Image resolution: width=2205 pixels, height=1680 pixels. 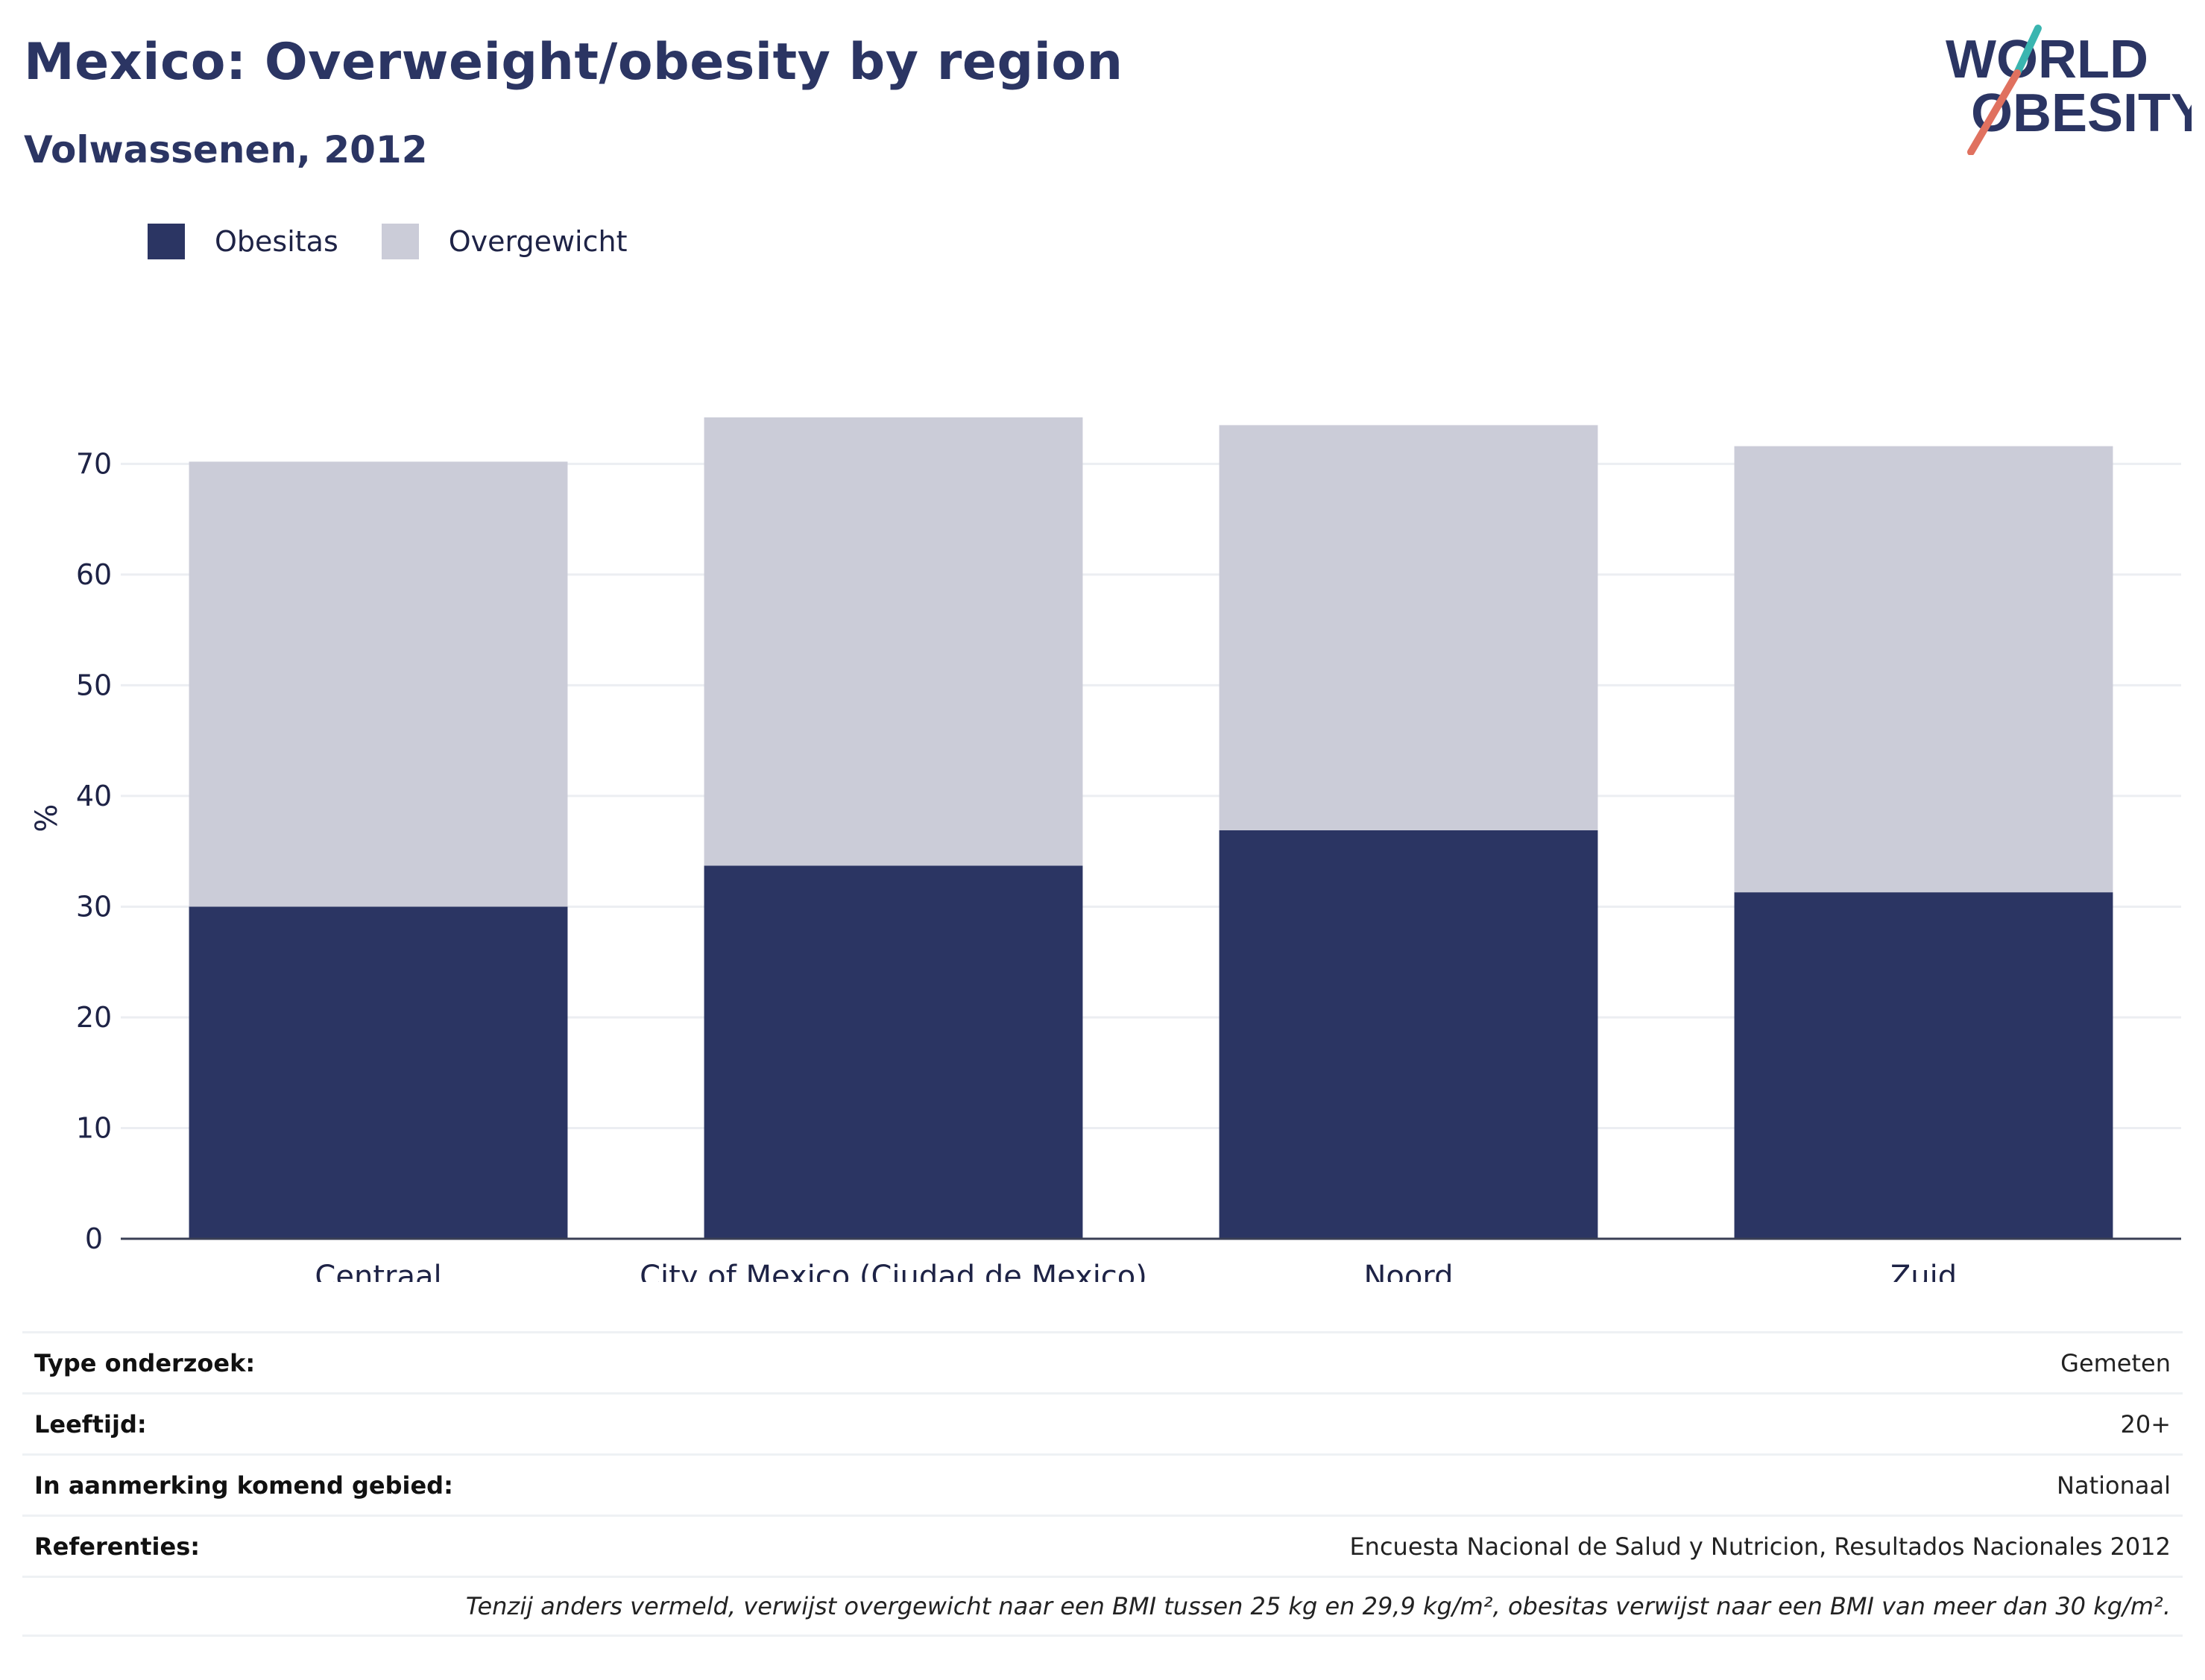 What do you see at coordinates (2145, 1424) in the screenshot?
I see `info-value: 20+` at bounding box center [2145, 1424].